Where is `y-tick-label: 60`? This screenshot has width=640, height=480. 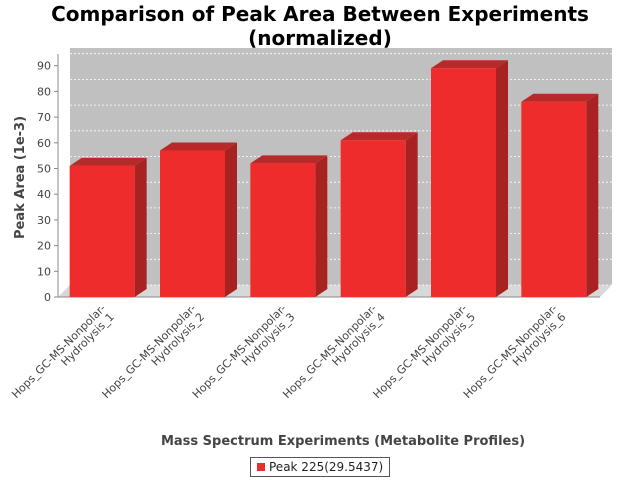 y-tick-label: 60 is located at coordinates (44, 143).